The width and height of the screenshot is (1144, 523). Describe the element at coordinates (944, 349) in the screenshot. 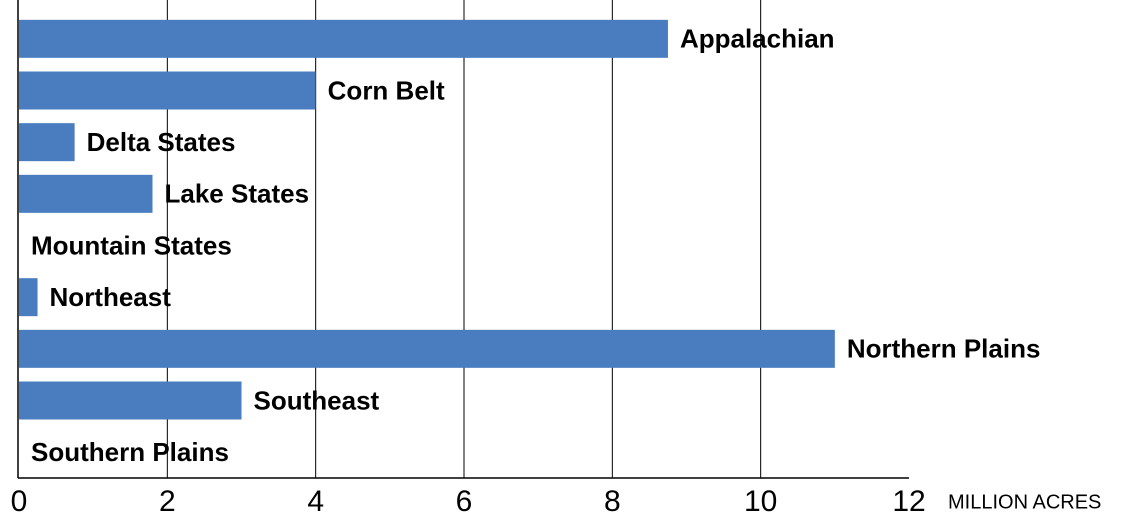

I see `category-label: Northern Plains` at that location.